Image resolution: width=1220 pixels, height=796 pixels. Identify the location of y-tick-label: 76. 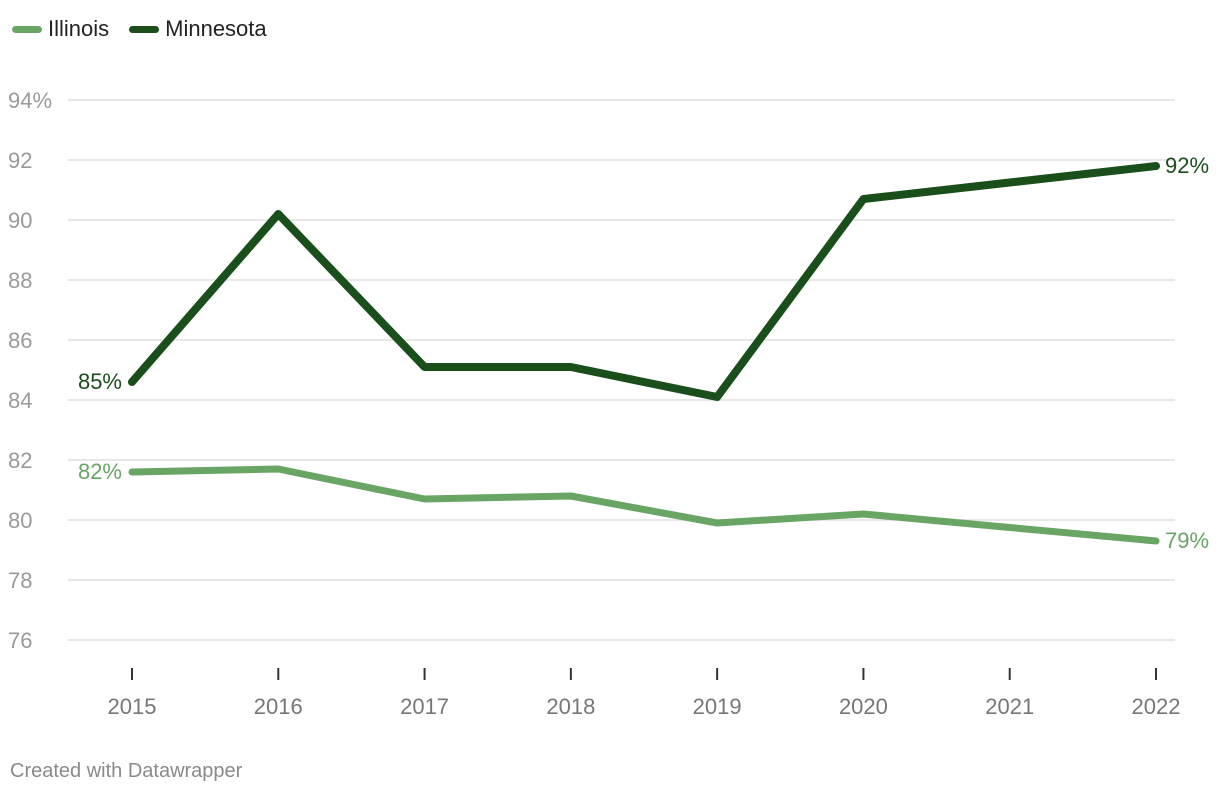
(20, 640).